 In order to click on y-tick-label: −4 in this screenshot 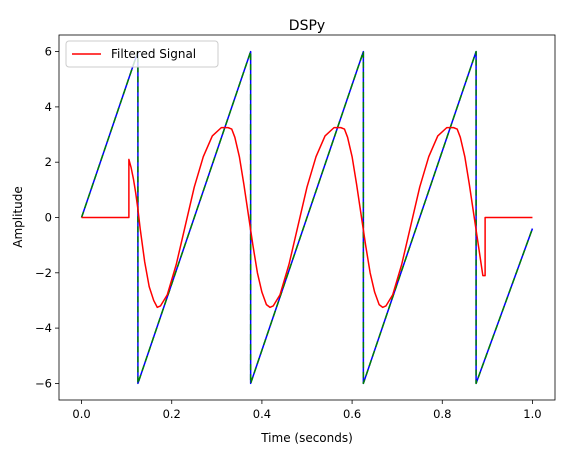, I will do `click(43, 328)`.